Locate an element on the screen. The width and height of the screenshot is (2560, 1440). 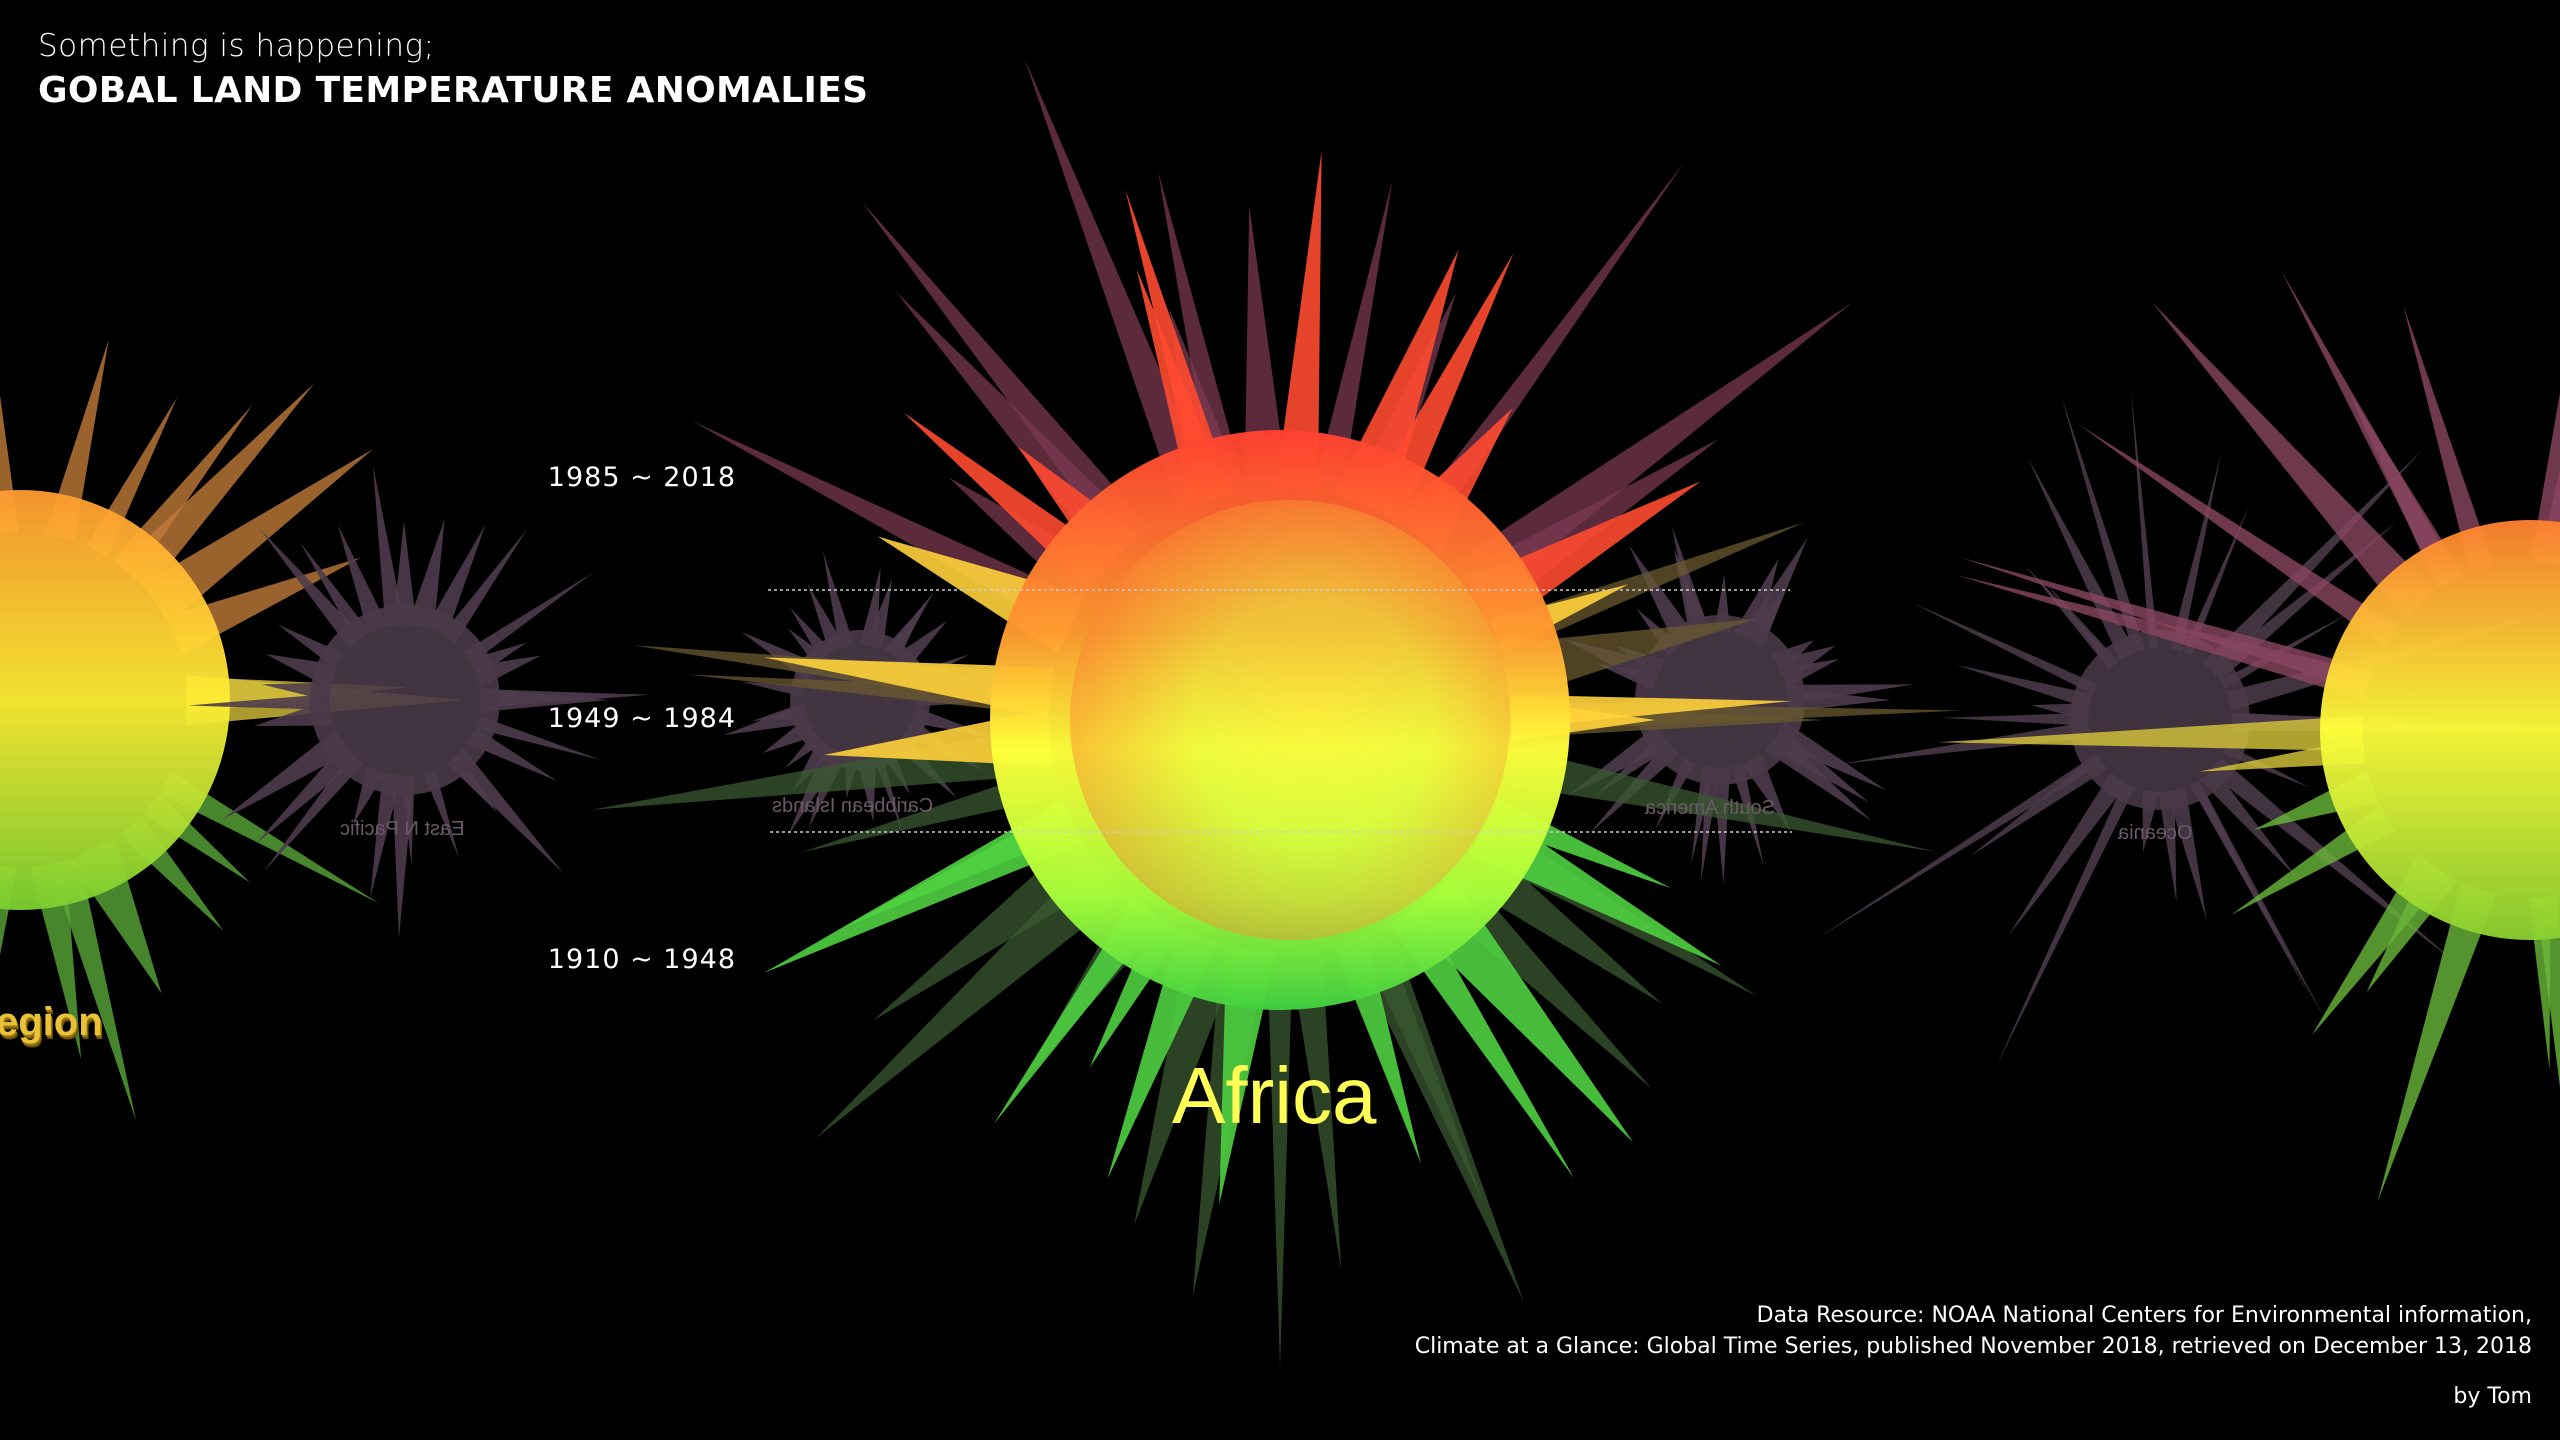
subtitle: Something is happening; is located at coordinates (236, 46).